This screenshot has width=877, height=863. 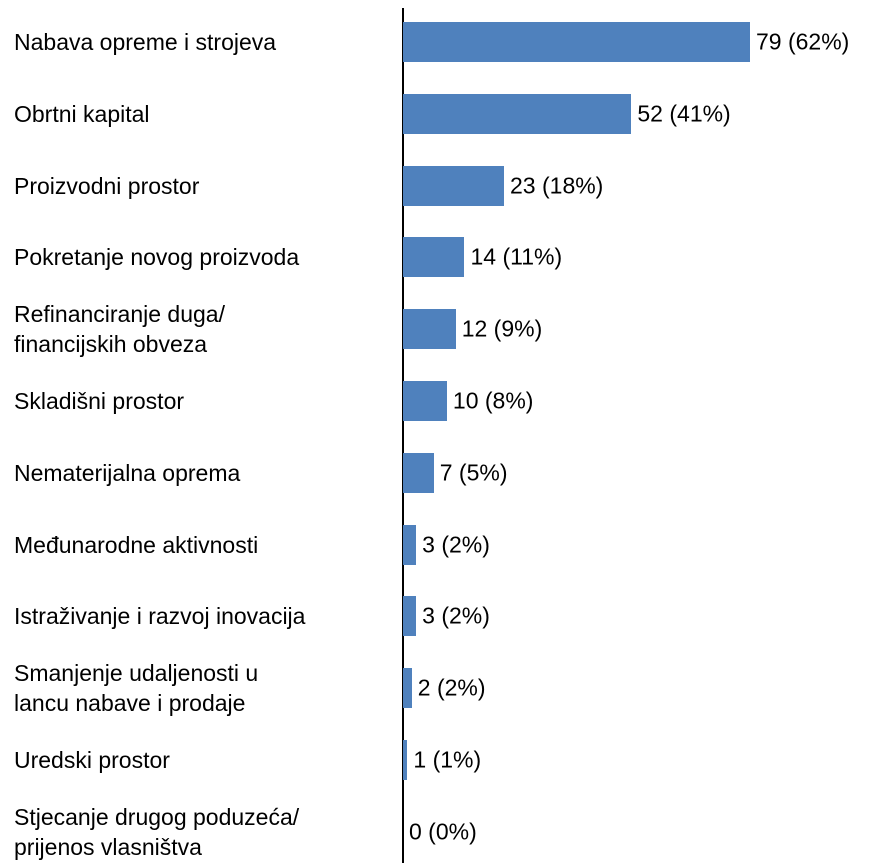 I want to click on value-label: 14 (11%), so click(x=516, y=256).